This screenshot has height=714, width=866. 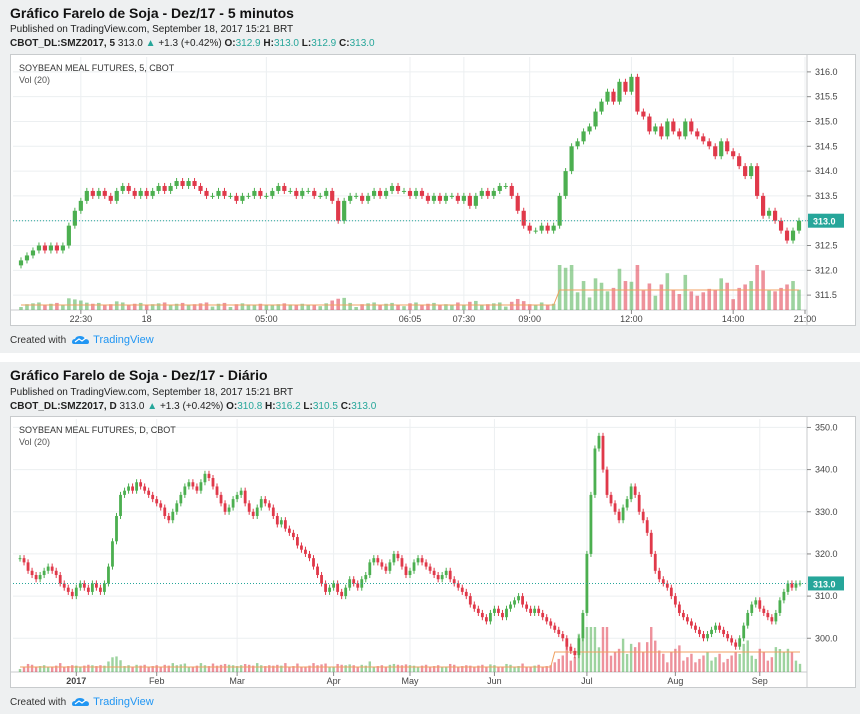 What do you see at coordinates (230, 43) in the screenshot?
I see `open-label: O:` at bounding box center [230, 43].